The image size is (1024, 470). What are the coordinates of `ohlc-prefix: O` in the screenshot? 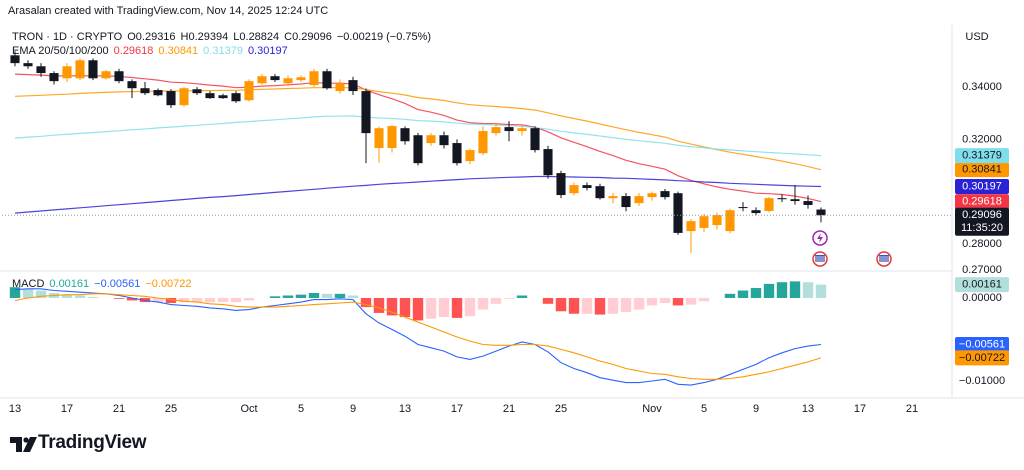 It's located at (131, 37).